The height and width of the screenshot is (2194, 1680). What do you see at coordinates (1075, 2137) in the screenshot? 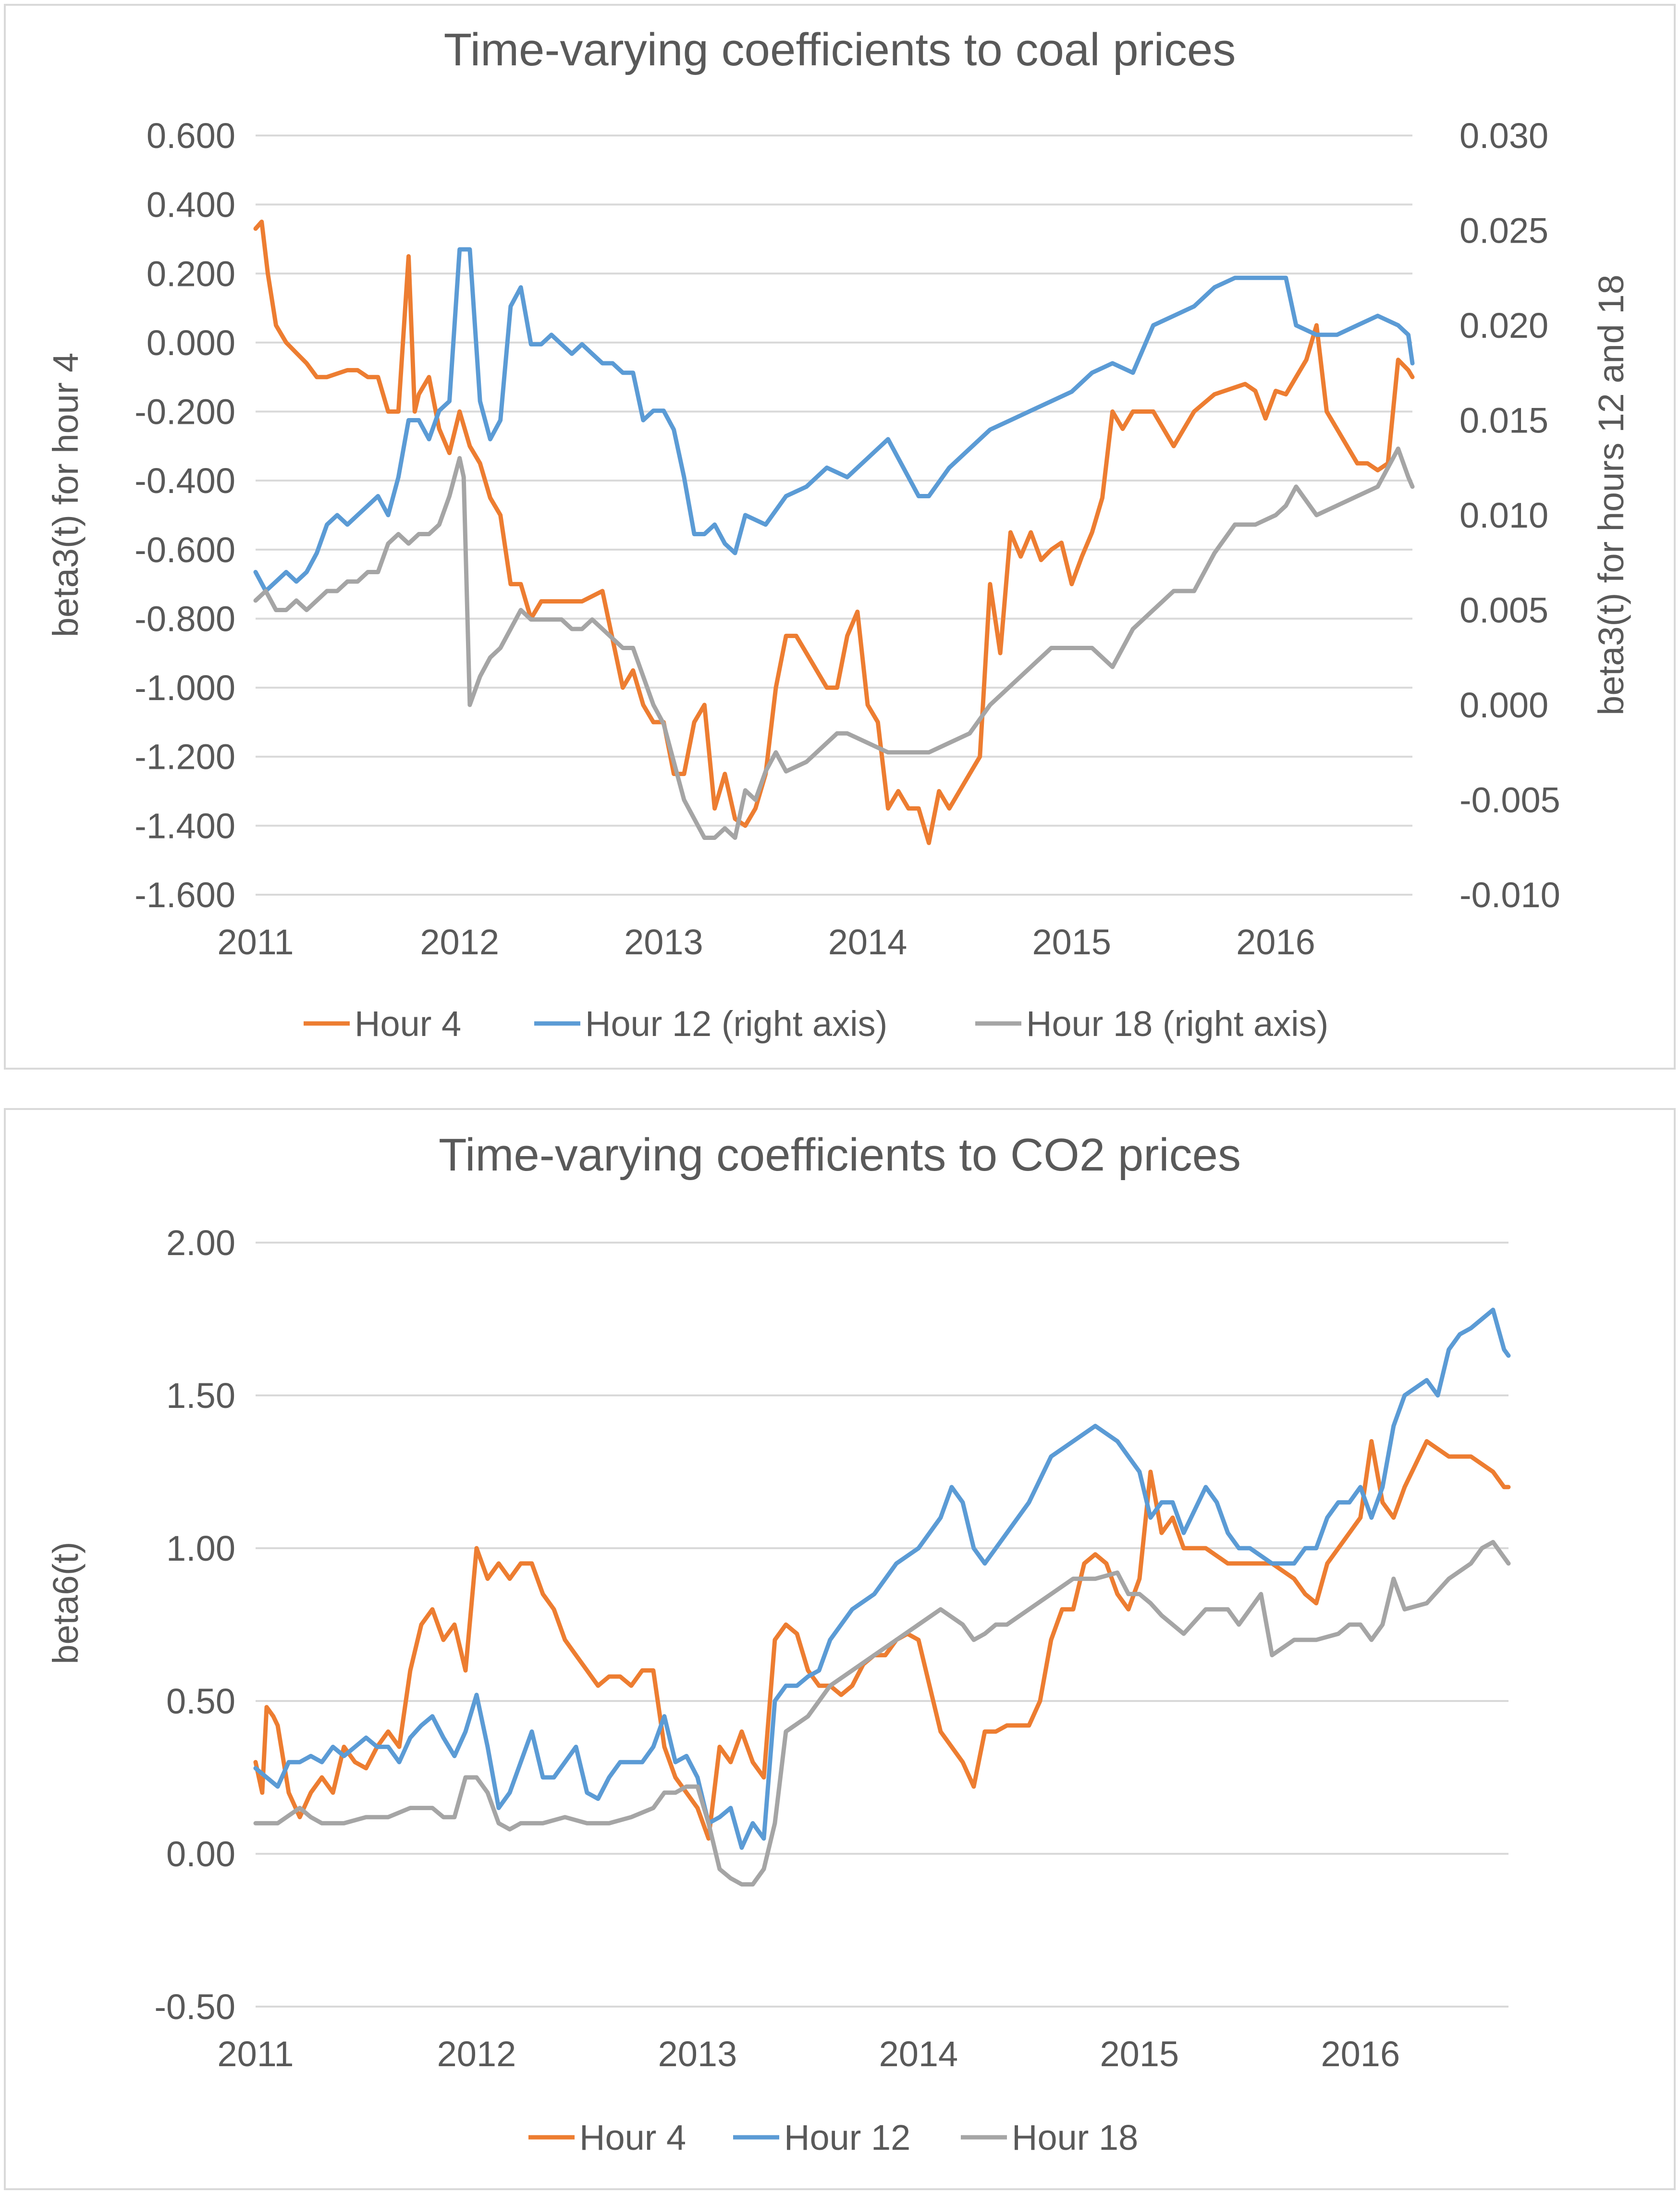
I see `legend-label-hour18: Hour 18` at bounding box center [1075, 2137].